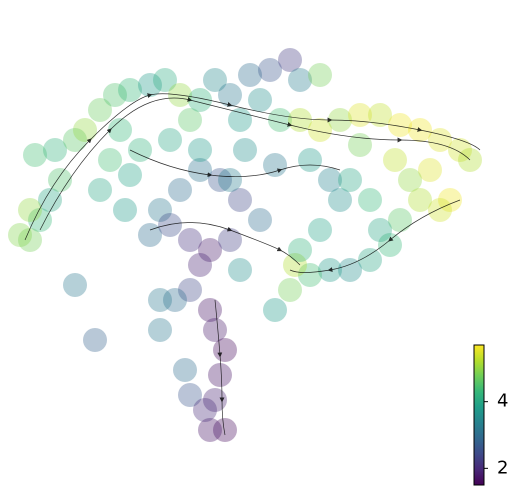 The image size is (525, 501). What do you see at coordinates (502, 401) in the screenshot?
I see `colorbar-tick-label: 4` at bounding box center [502, 401].